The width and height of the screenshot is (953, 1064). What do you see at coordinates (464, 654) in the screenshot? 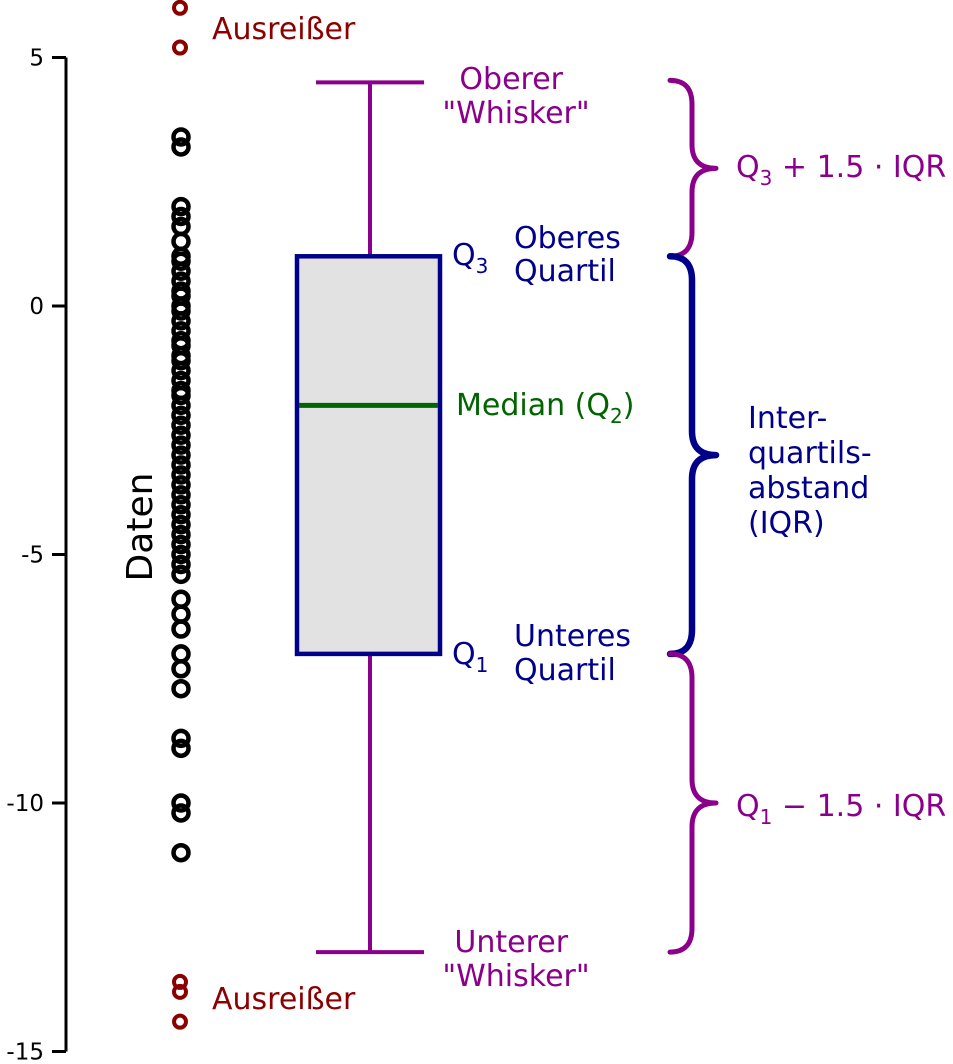
I see `q1-symbol-q: Q` at bounding box center [464, 654].